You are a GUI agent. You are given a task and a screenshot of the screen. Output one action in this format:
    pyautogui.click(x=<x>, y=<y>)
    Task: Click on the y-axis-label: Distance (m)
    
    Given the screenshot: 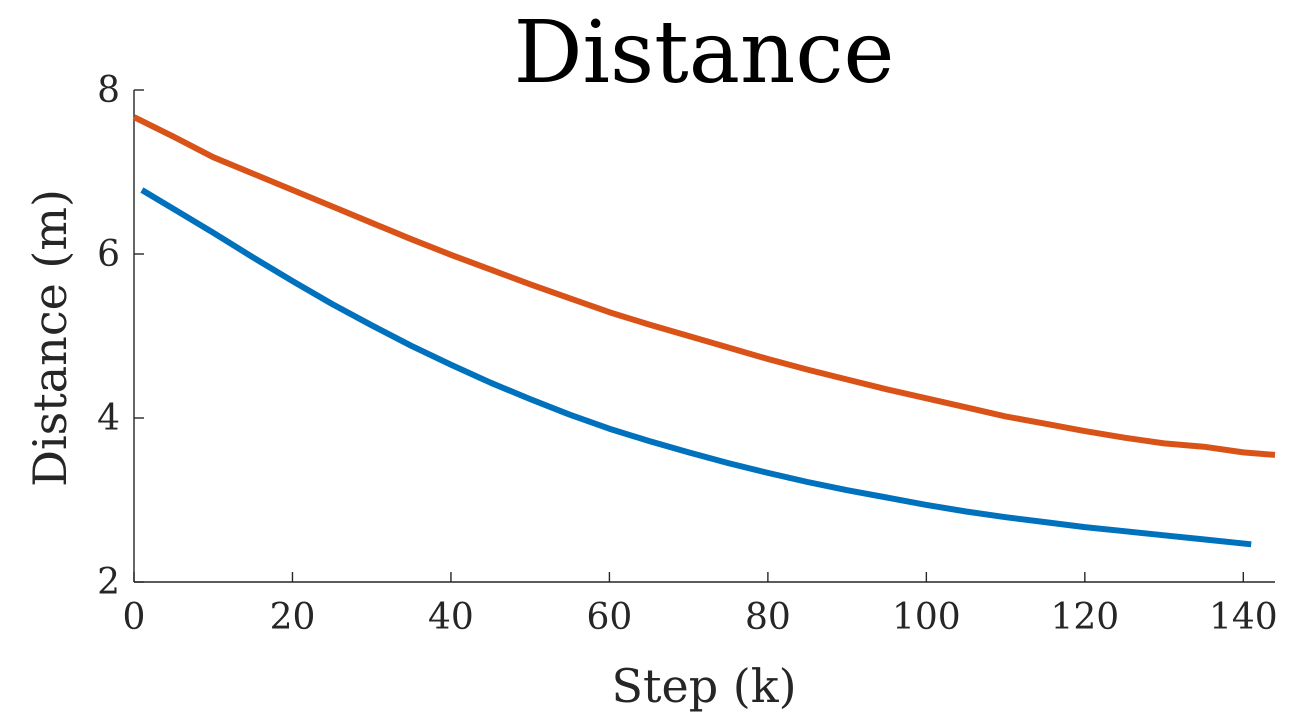 What is the action you would take?
    pyautogui.click(x=50, y=338)
    